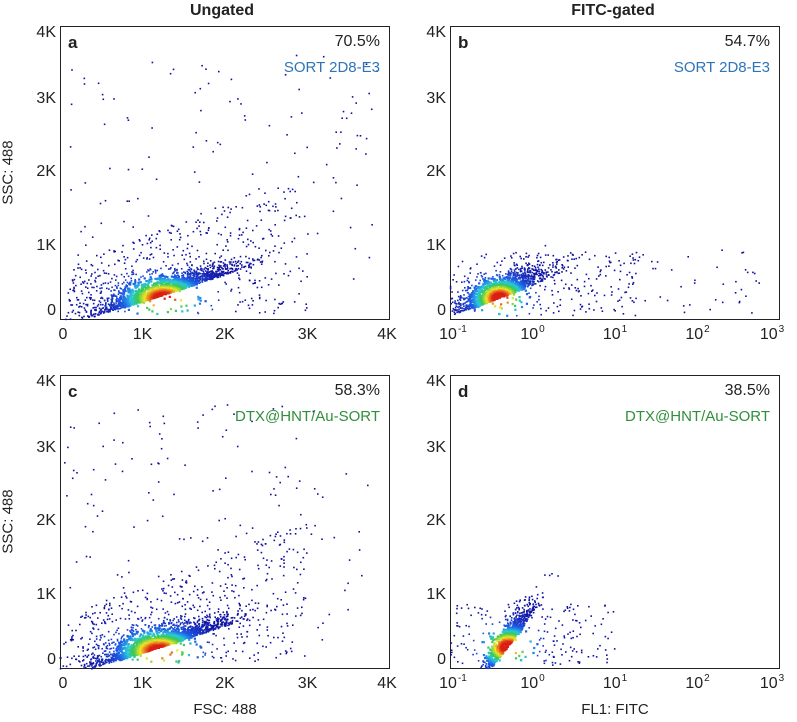  What do you see at coordinates (542, 329) in the screenshot?
I see `x-tick-exponent: 0` at bounding box center [542, 329].